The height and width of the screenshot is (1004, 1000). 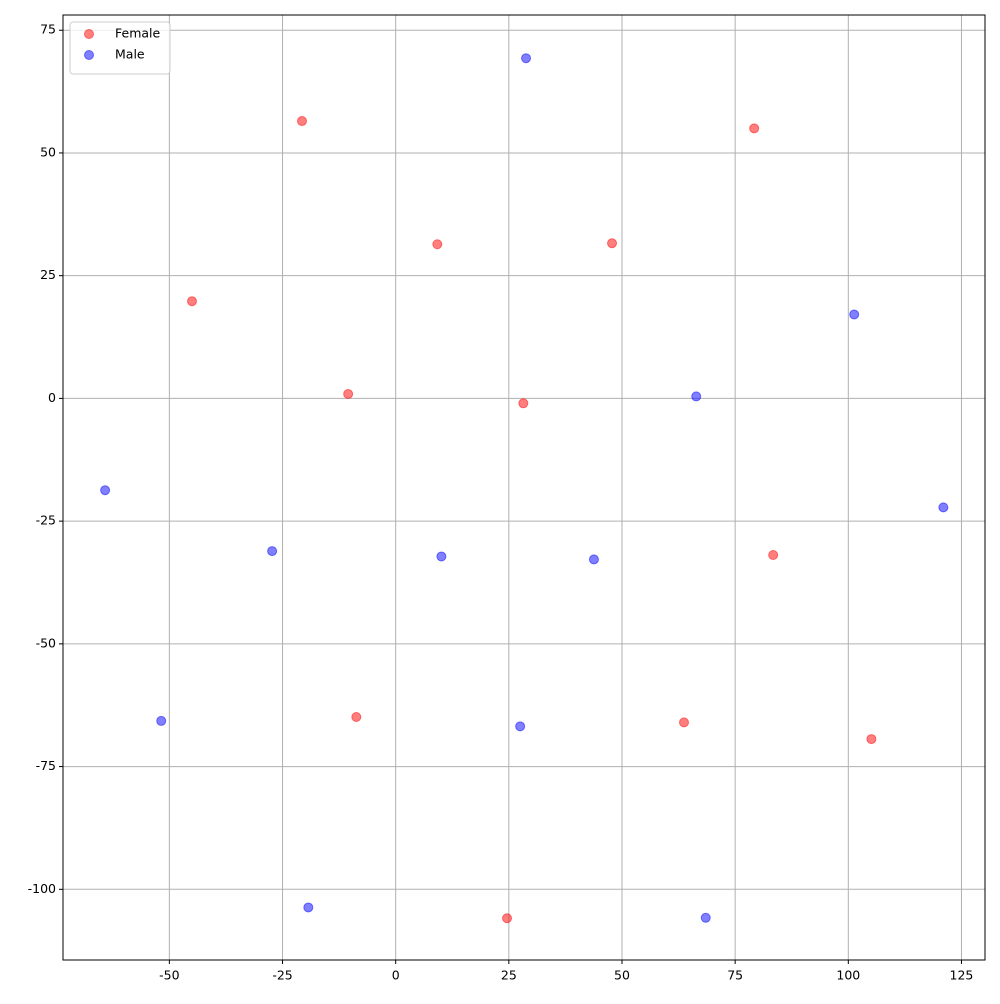 I want to click on legend-label: Male, so click(x=130, y=54).